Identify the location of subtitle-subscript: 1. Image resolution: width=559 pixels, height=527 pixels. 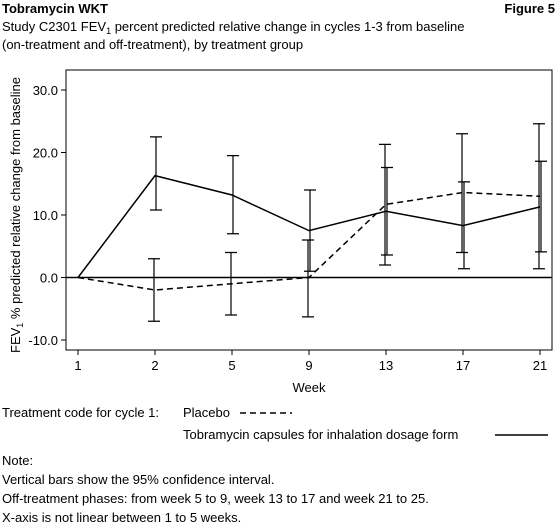
(108, 31).